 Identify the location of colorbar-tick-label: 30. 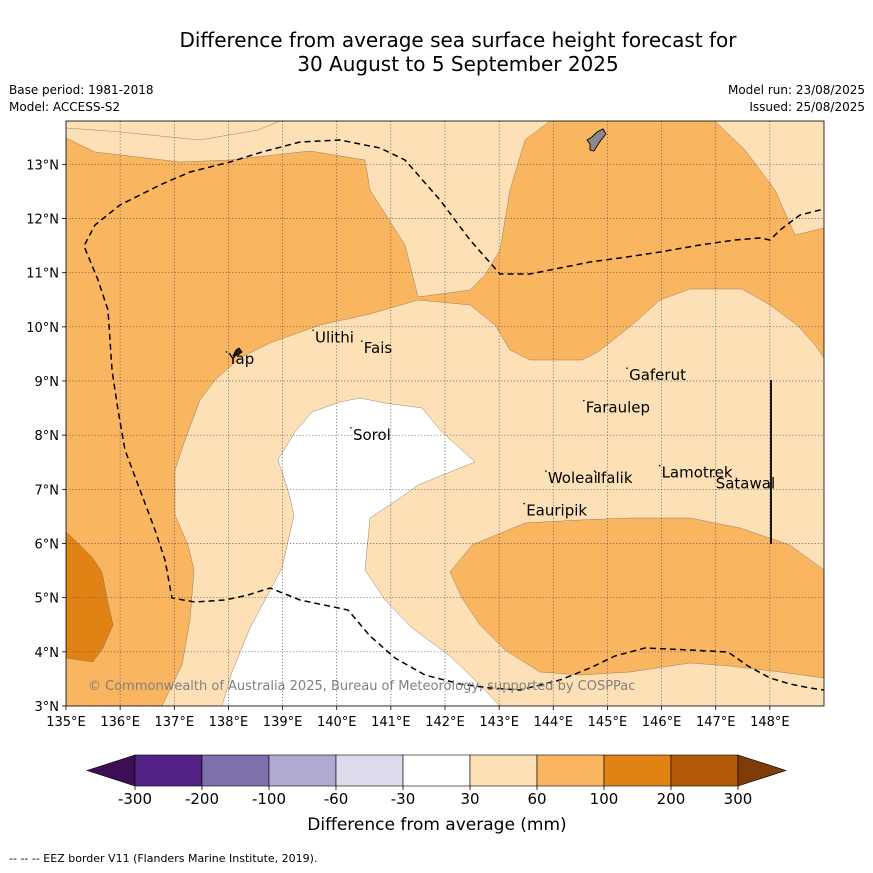
(469, 799).